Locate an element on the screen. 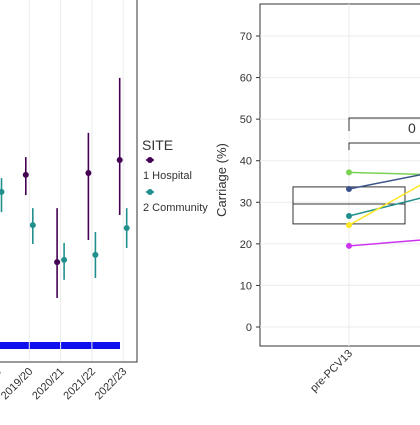 The image size is (420, 425). y-tick-label: 70 is located at coordinates (246, 37).